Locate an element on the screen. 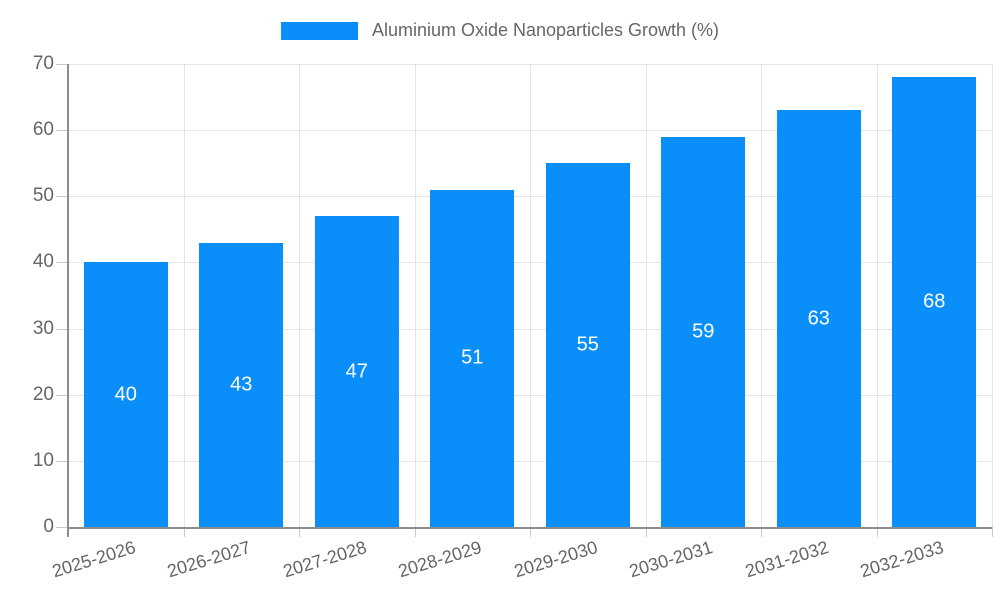 This screenshot has height=600, width=1000. bar: 63 is located at coordinates (818, 318).